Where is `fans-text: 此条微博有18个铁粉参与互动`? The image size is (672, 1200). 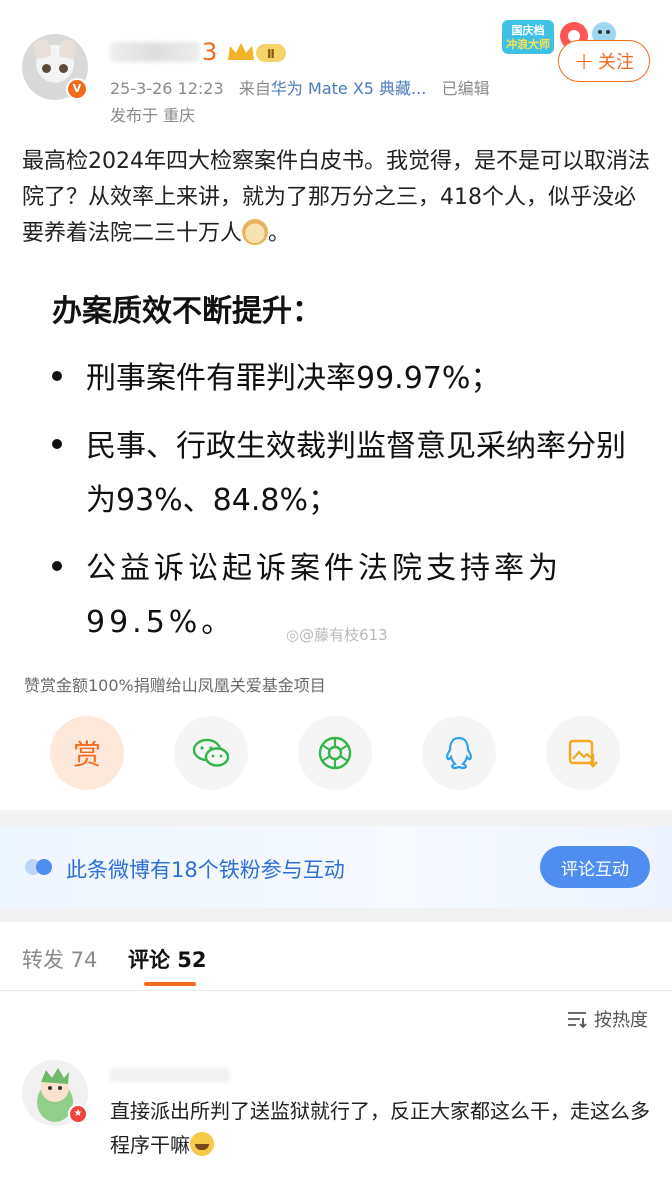
fans-text: 此条微博有18个铁粉参与互动 is located at coordinates (205, 870).